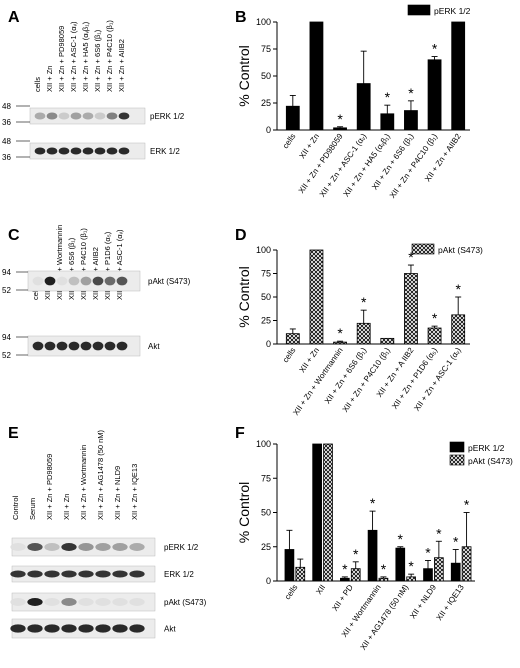 The height and width of the screenshot is (668, 520). Describe the element at coordinates (268, 130) in the screenshot. I see `y-tick-label: 0` at that location.